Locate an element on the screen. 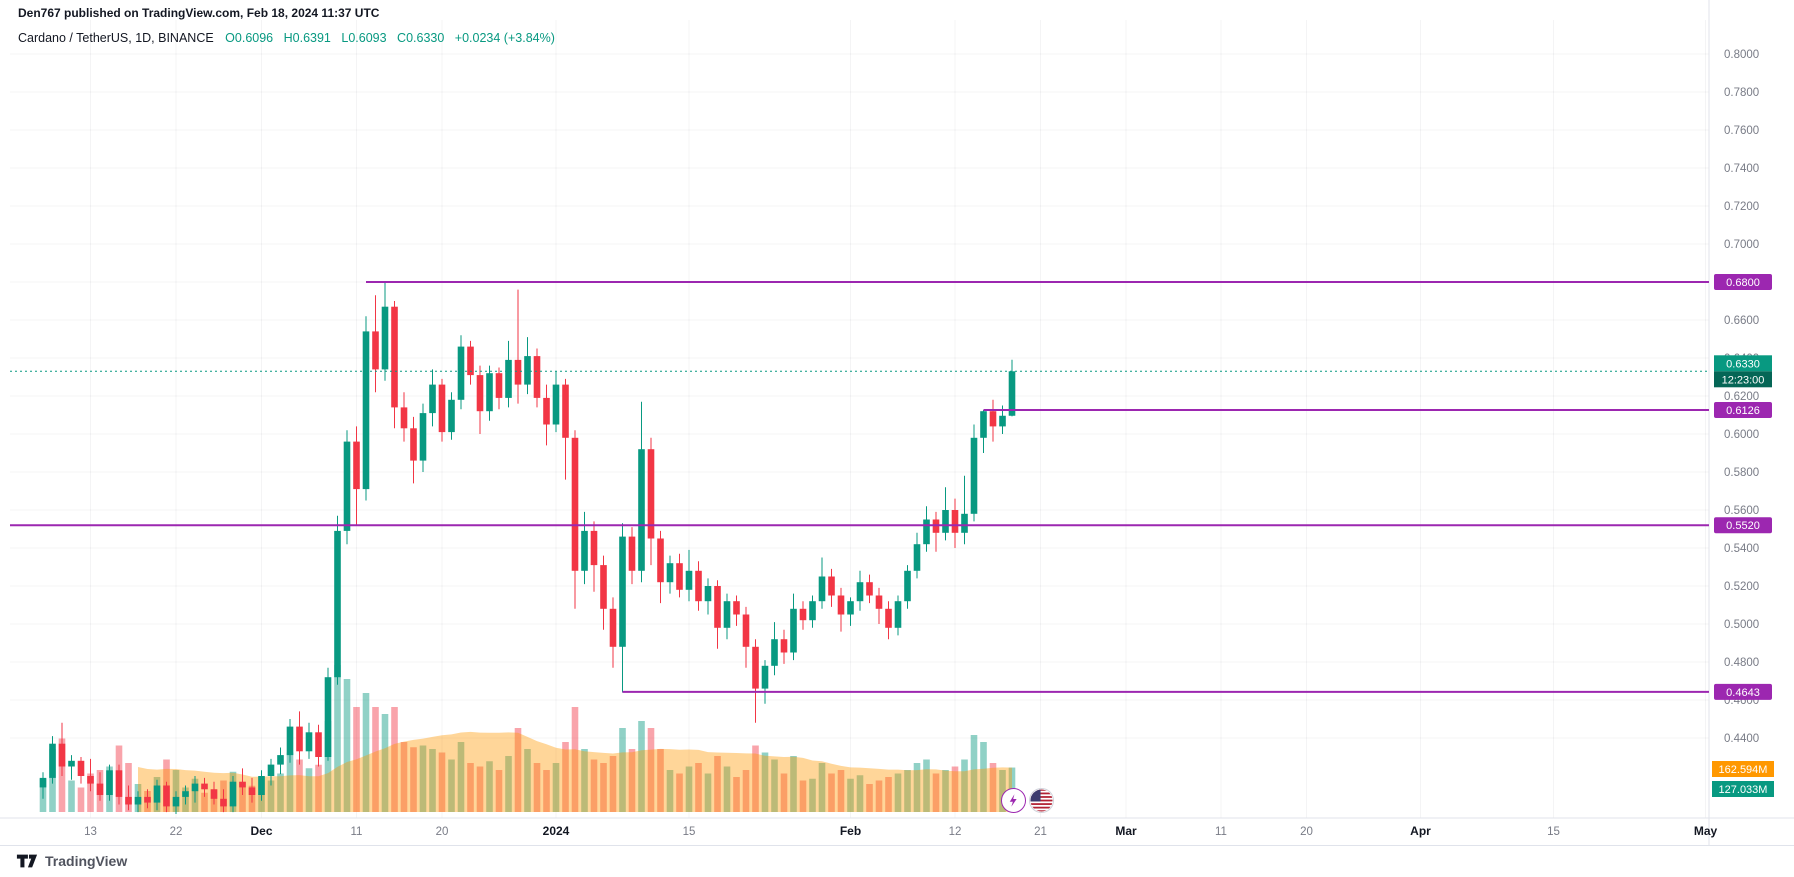 The height and width of the screenshot is (877, 1794). svg-text: Feb is located at coordinates (850, 831).